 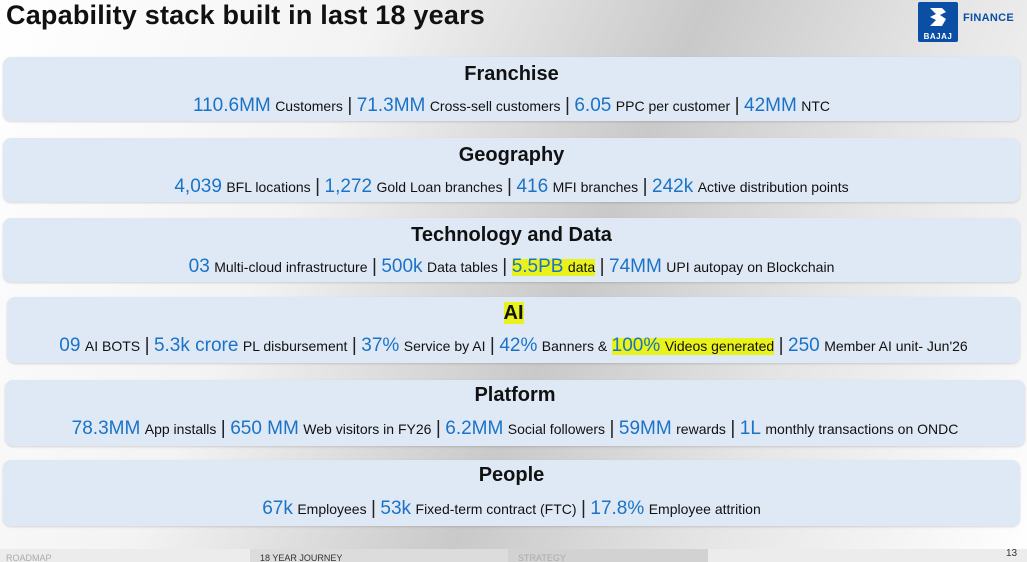 I want to click on metric-value: 110.6MM, so click(x=231, y=105).